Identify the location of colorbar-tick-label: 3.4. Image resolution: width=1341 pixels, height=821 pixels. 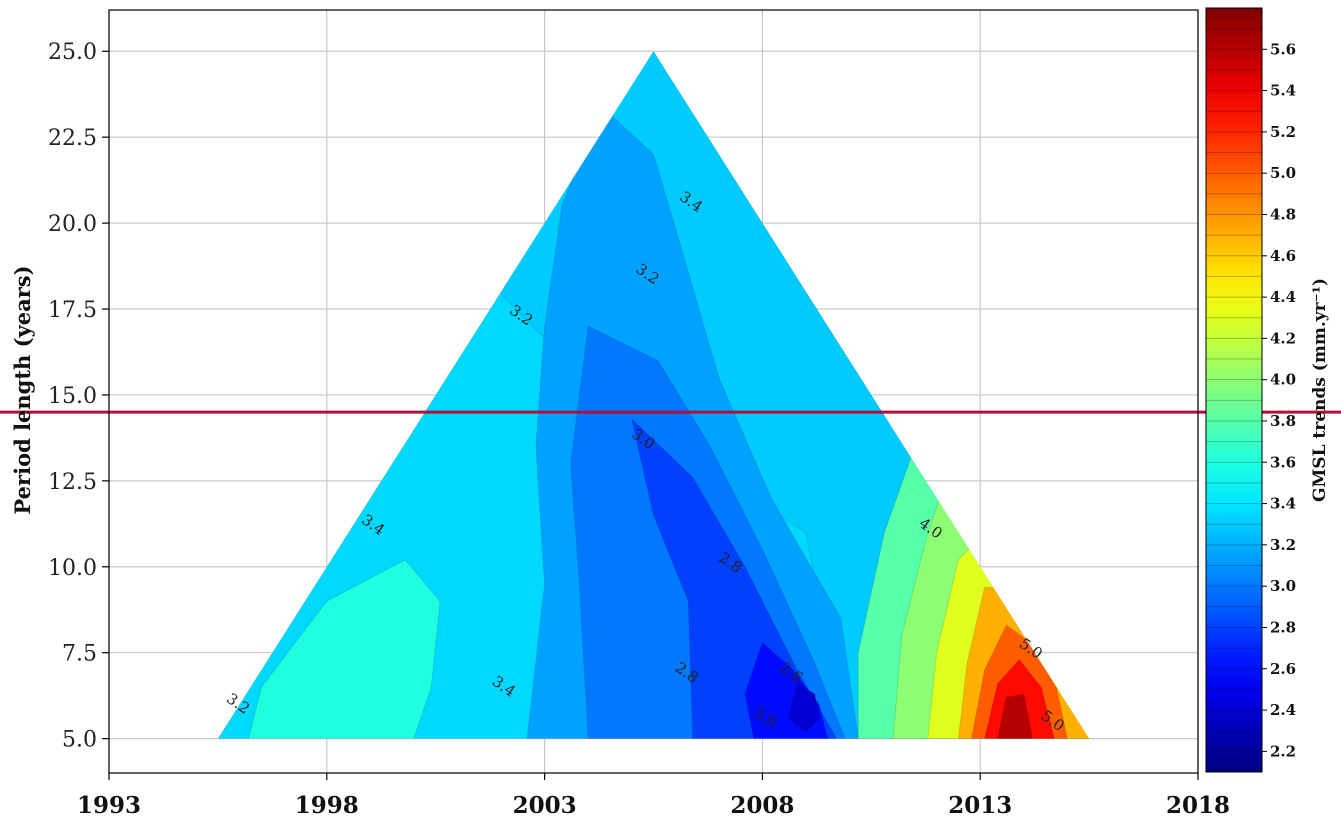
(1283, 504).